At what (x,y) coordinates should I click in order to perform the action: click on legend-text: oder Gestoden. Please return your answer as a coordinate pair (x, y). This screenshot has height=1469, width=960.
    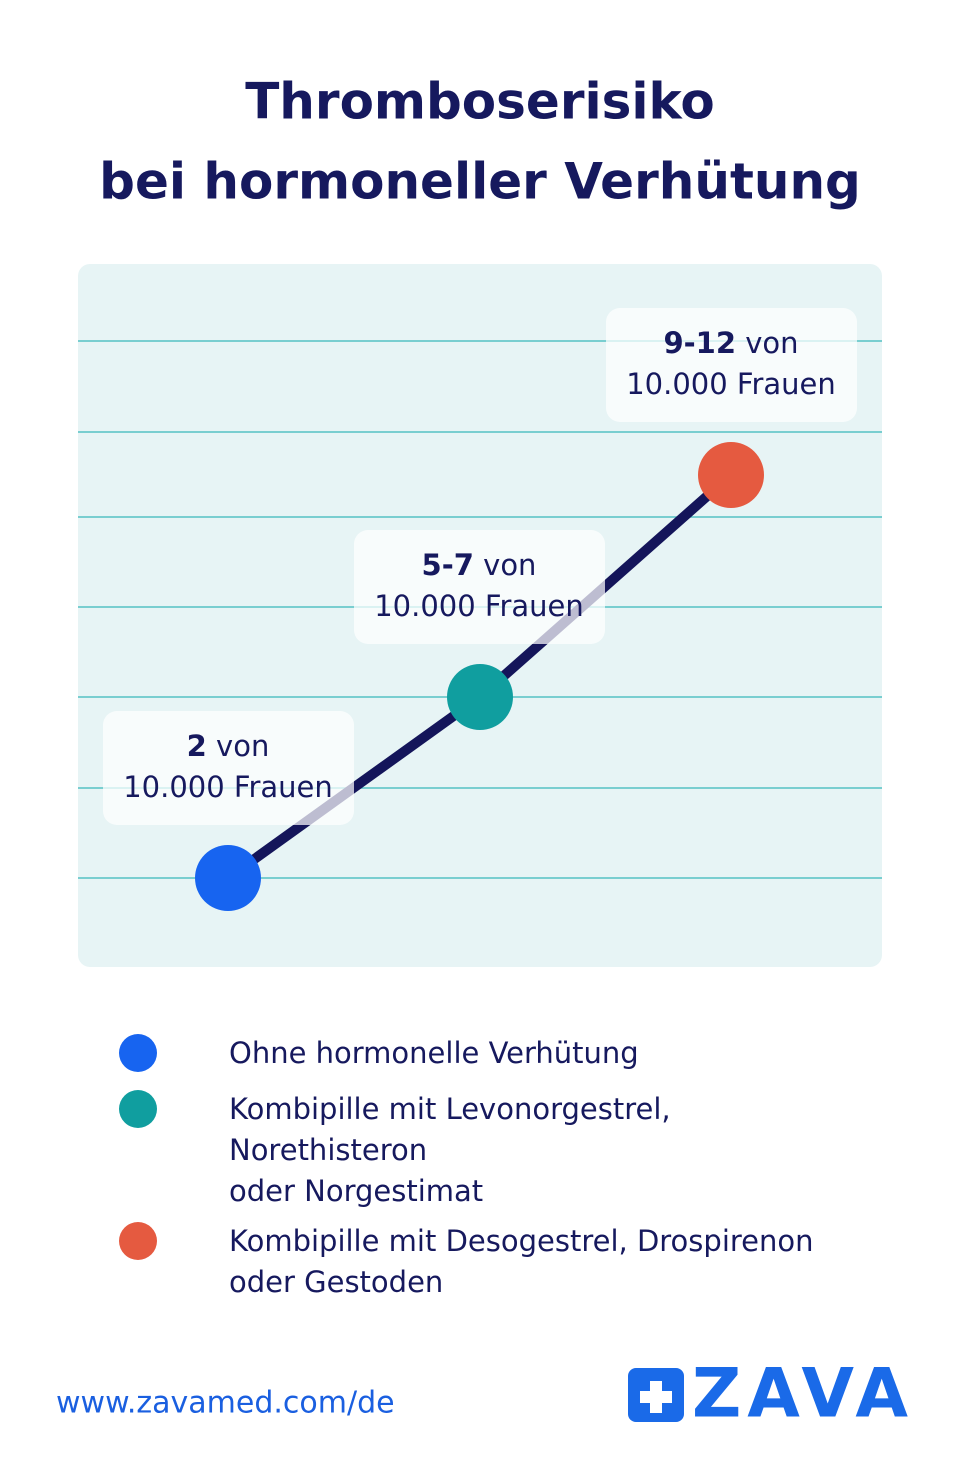
    Looking at the image, I should click on (336, 1282).